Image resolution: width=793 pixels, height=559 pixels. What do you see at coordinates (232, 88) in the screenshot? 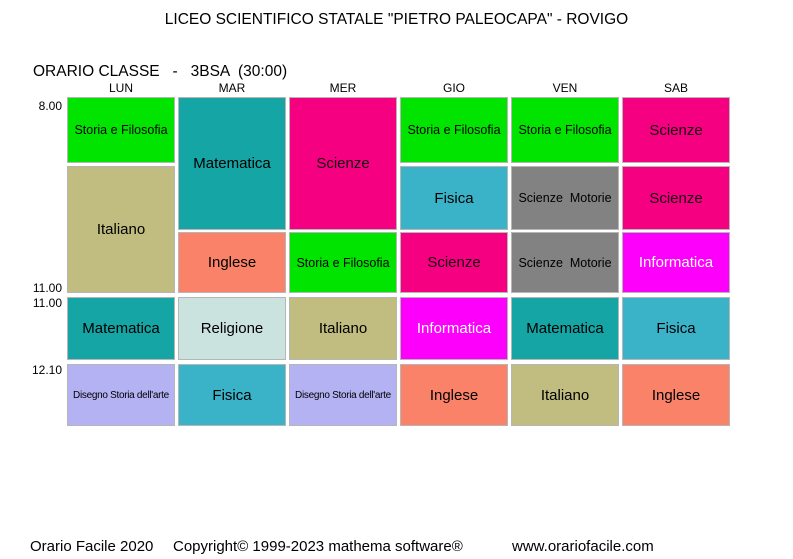
I see `day-header-mar: MAR` at bounding box center [232, 88].